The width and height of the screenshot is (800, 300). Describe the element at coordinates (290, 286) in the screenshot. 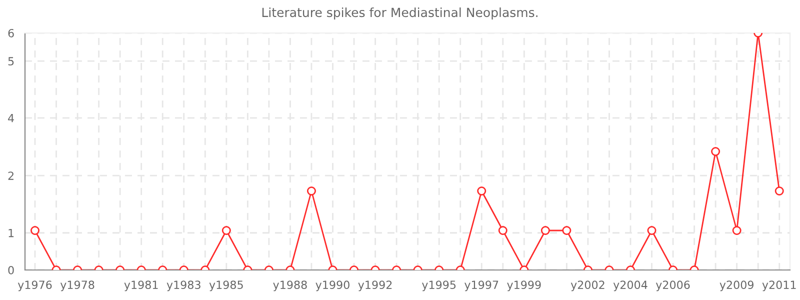

I see `x-tick-label: y1988` at that location.